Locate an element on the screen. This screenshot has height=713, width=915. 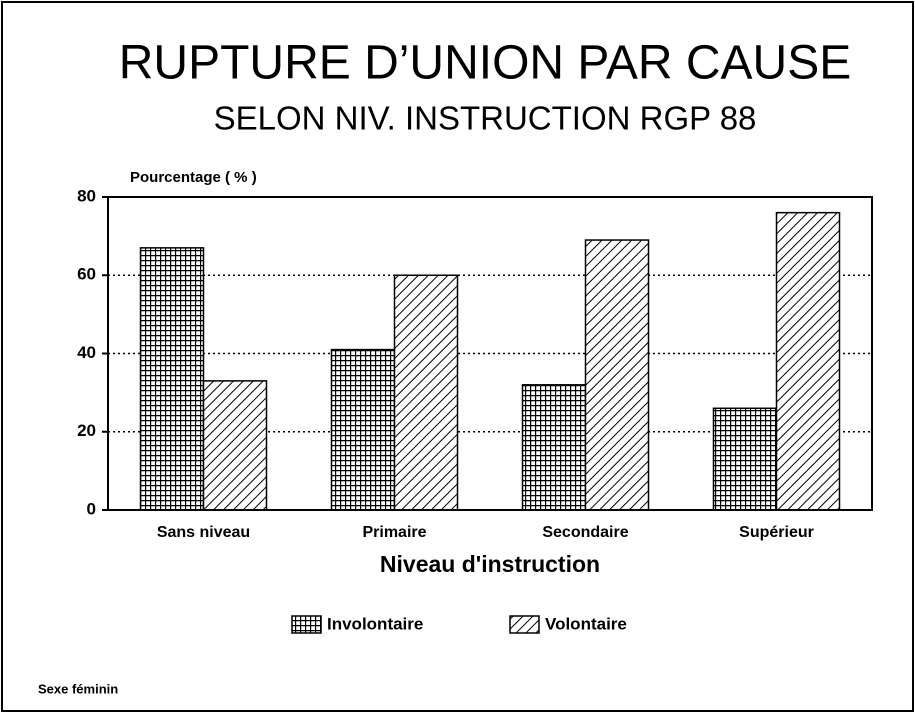
y-tick-label: 0 is located at coordinates (91, 508).